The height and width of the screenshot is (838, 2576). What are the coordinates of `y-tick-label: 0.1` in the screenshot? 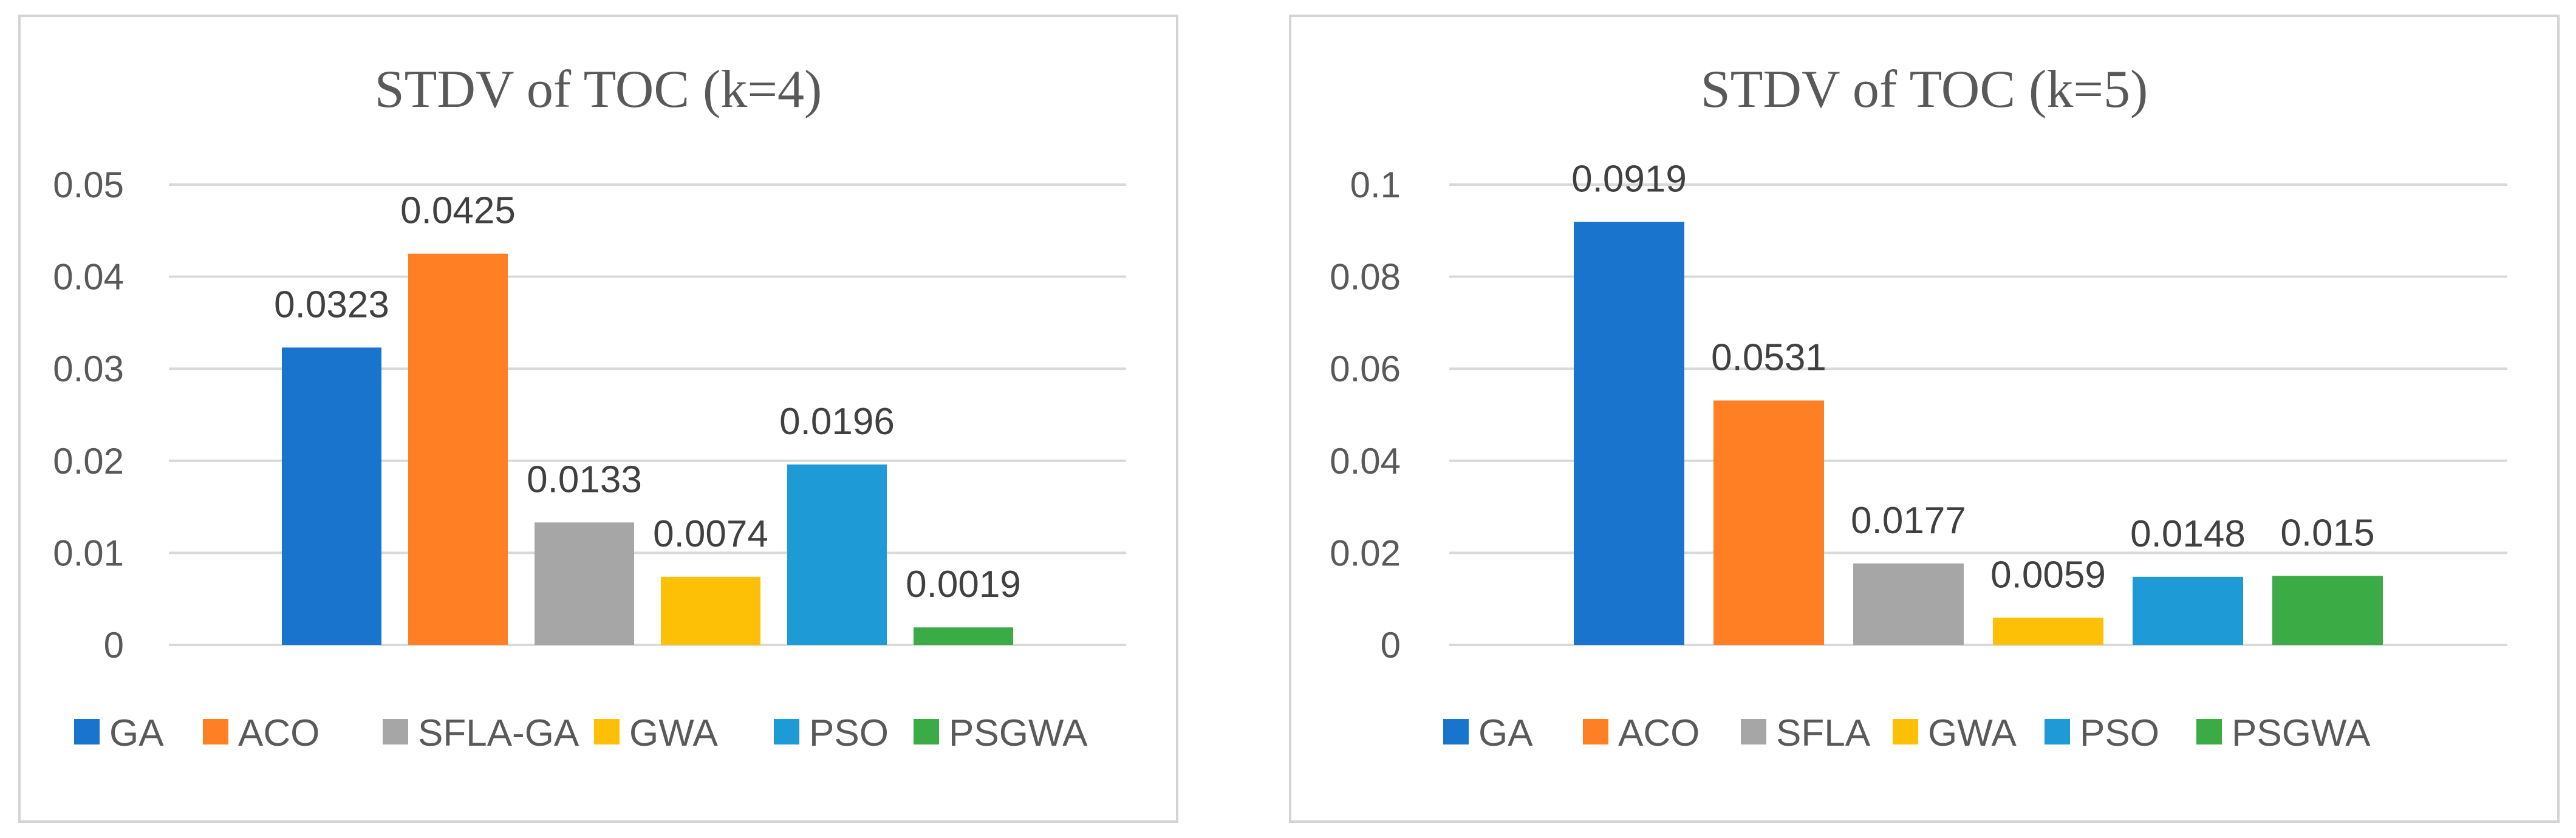 It's located at (1375, 185).